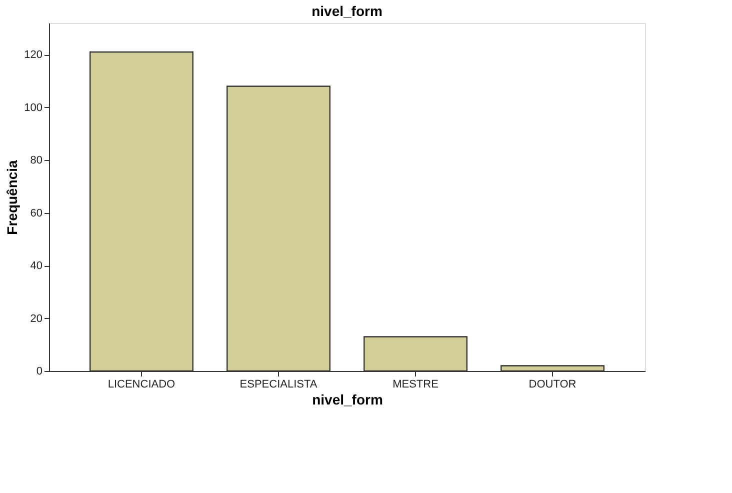  Describe the element at coordinates (36, 318) in the screenshot. I see `y-tick-label: 20` at that location.